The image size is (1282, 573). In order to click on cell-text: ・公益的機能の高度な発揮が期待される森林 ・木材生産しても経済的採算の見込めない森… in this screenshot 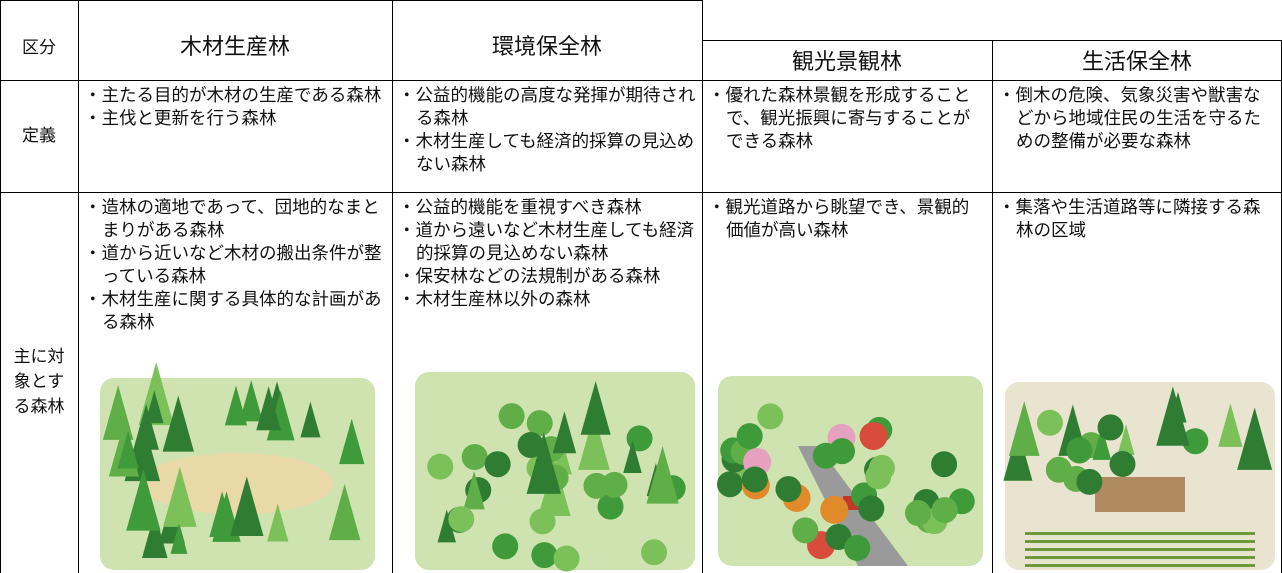, I will do `click(547, 131)`.